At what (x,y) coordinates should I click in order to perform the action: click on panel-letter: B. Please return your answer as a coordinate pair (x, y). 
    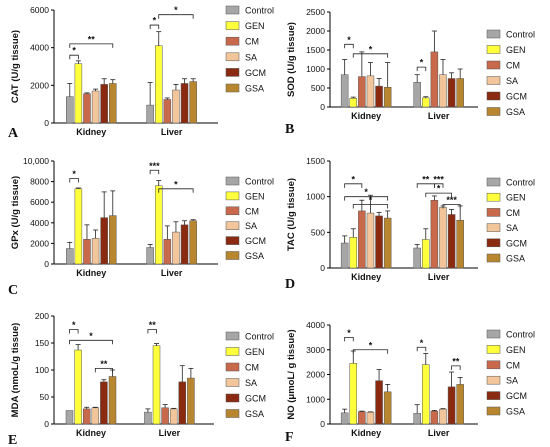
    Looking at the image, I should click on (289, 129).